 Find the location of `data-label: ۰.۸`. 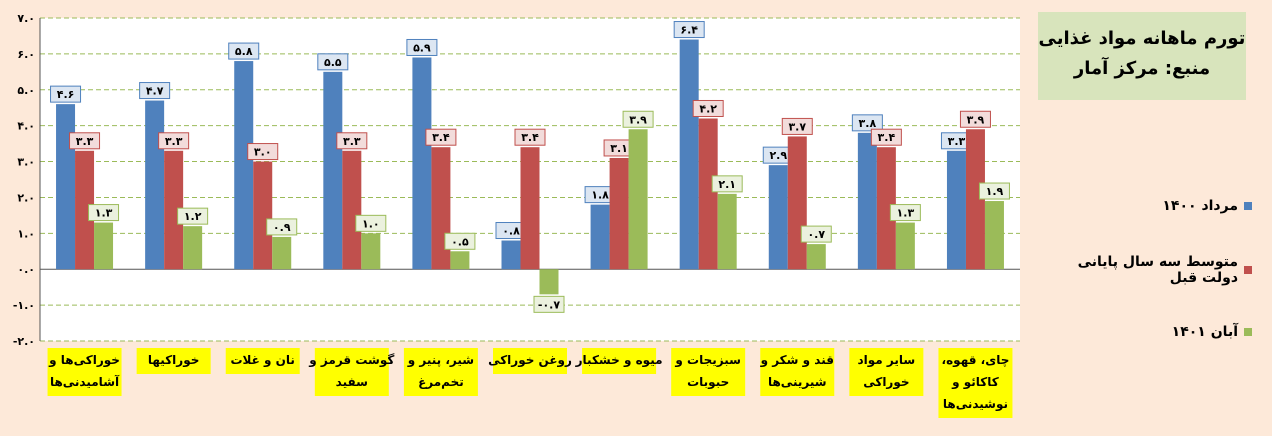

data-label: ۰.۸ is located at coordinates (511, 231).